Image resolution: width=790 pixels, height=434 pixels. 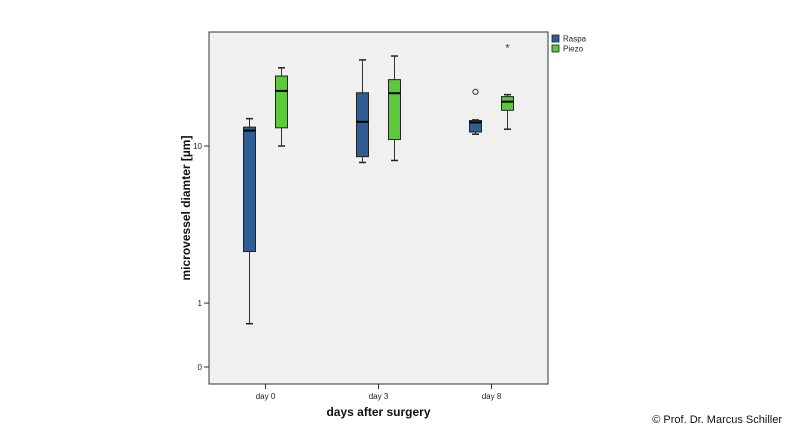 I want to click on legend-swatch-piezo, so click(x=555, y=48).